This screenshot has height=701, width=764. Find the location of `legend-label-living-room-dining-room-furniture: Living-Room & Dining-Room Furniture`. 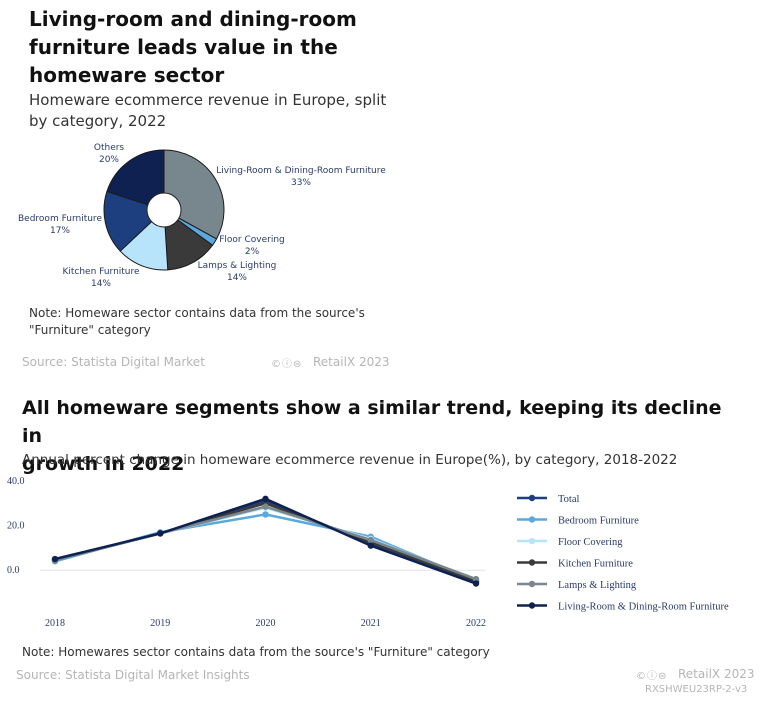

legend-label-living-room-dining-room-furniture: Living-Room & Dining-Room Furniture is located at coordinates (643, 607).